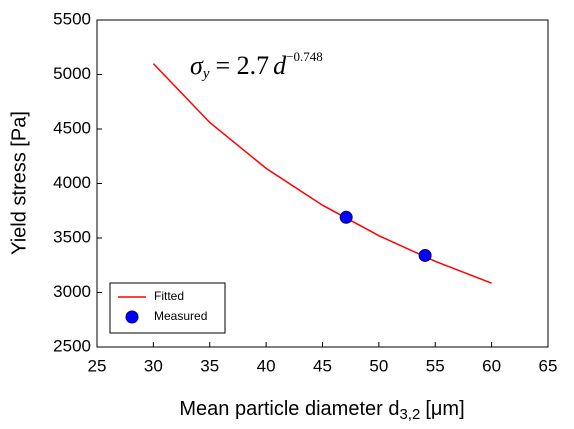 The width and height of the screenshot is (574, 429). What do you see at coordinates (169, 296) in the screenshot?
I see `legend-label: Fitted` at bounding box center [169, 296].